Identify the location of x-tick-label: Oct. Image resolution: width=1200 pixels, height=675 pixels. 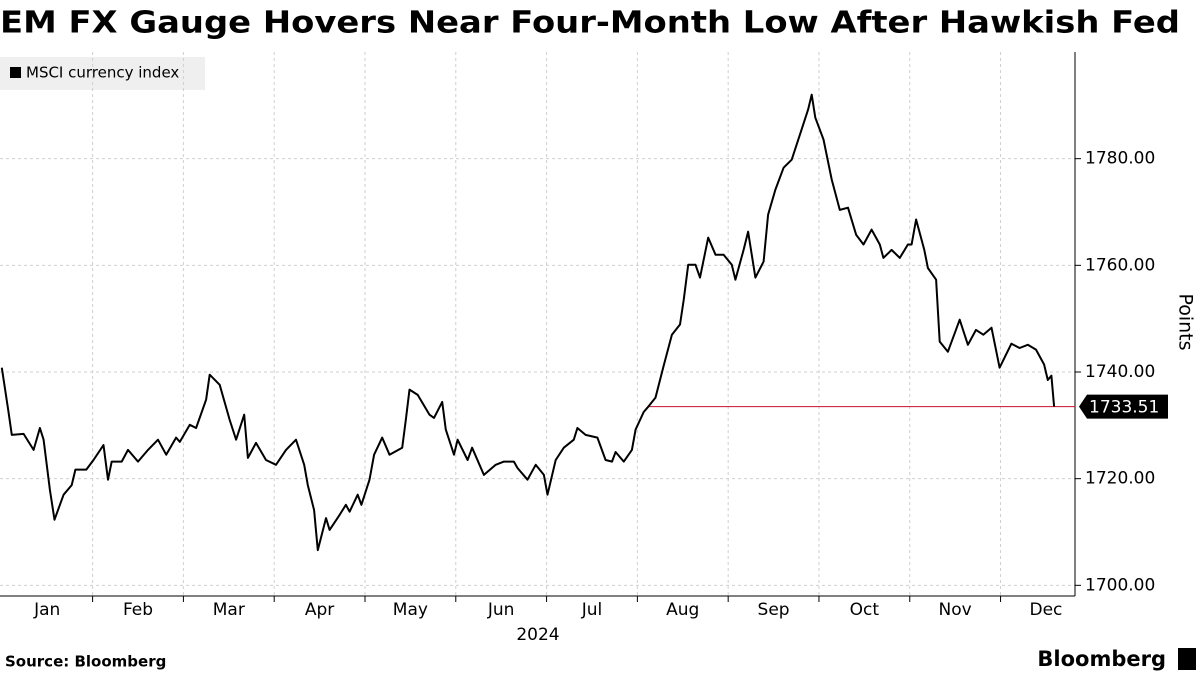
(865, 610).